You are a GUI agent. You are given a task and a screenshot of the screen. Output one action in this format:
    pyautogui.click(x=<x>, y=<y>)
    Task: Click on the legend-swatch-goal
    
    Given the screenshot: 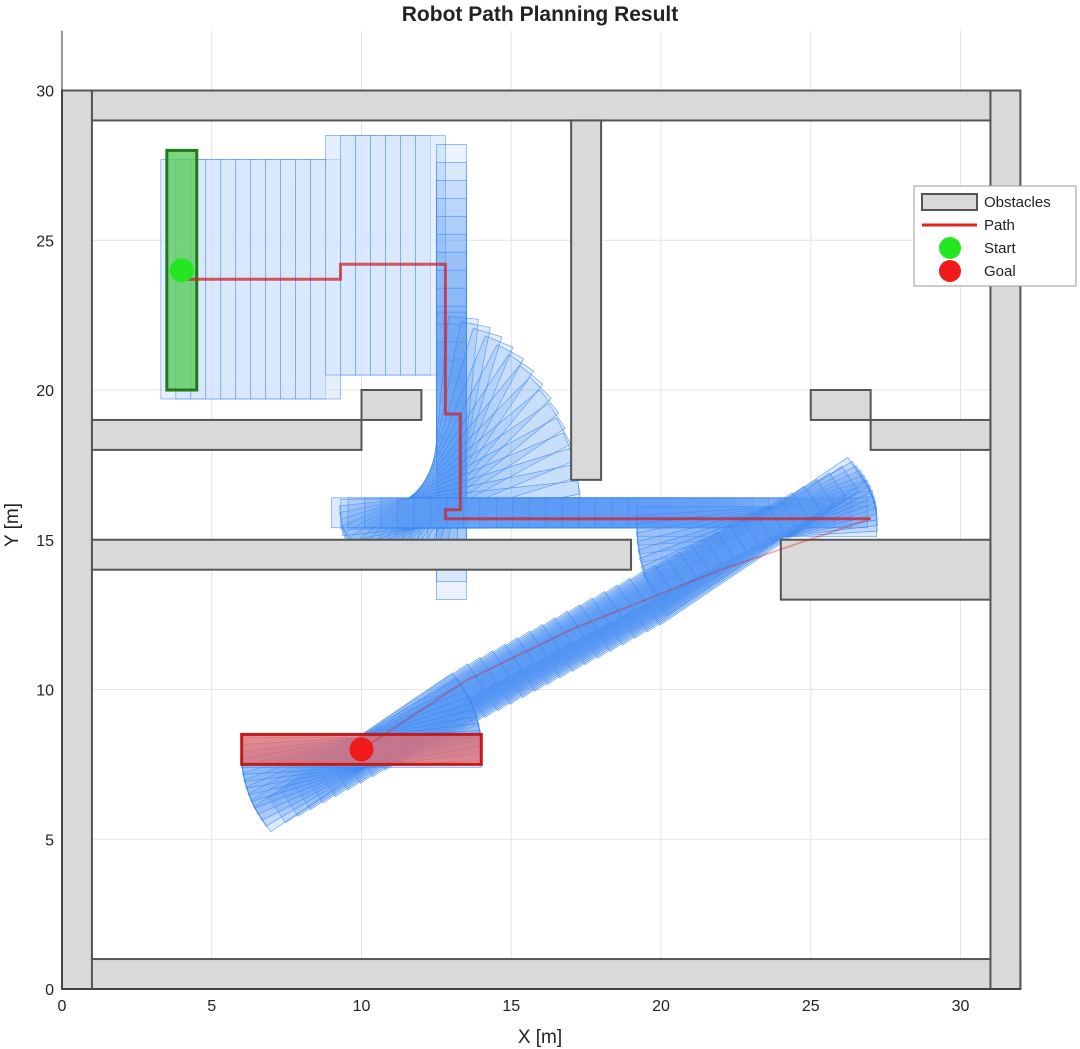 What is the action you would take?
    pyautogui.click(x=950, y=271)
    